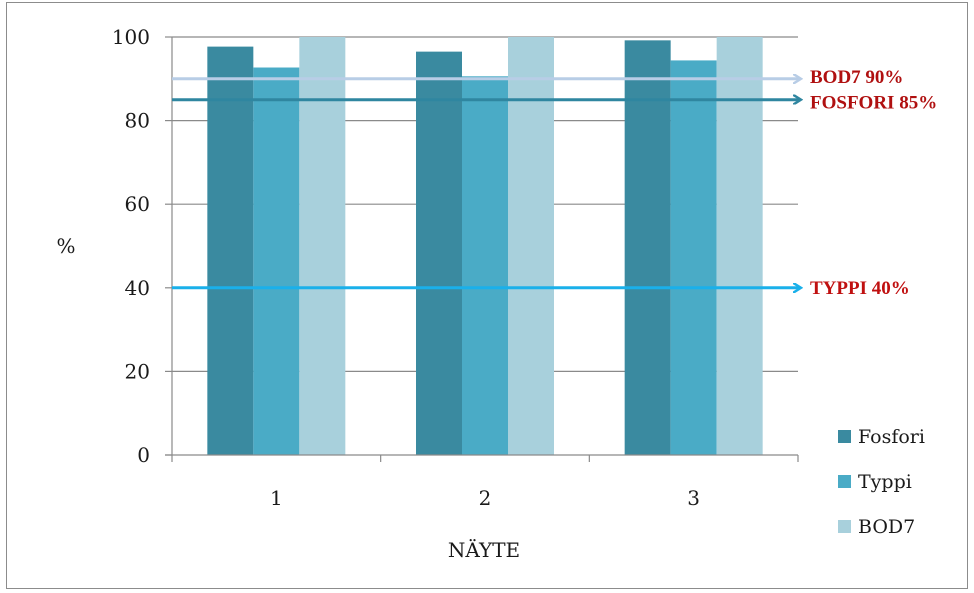 The image size is (974, 593). What do you see at coordinates (65, 246) in the screenshot?
I see `y-axis-label: %` at bounding box center [65, 246].